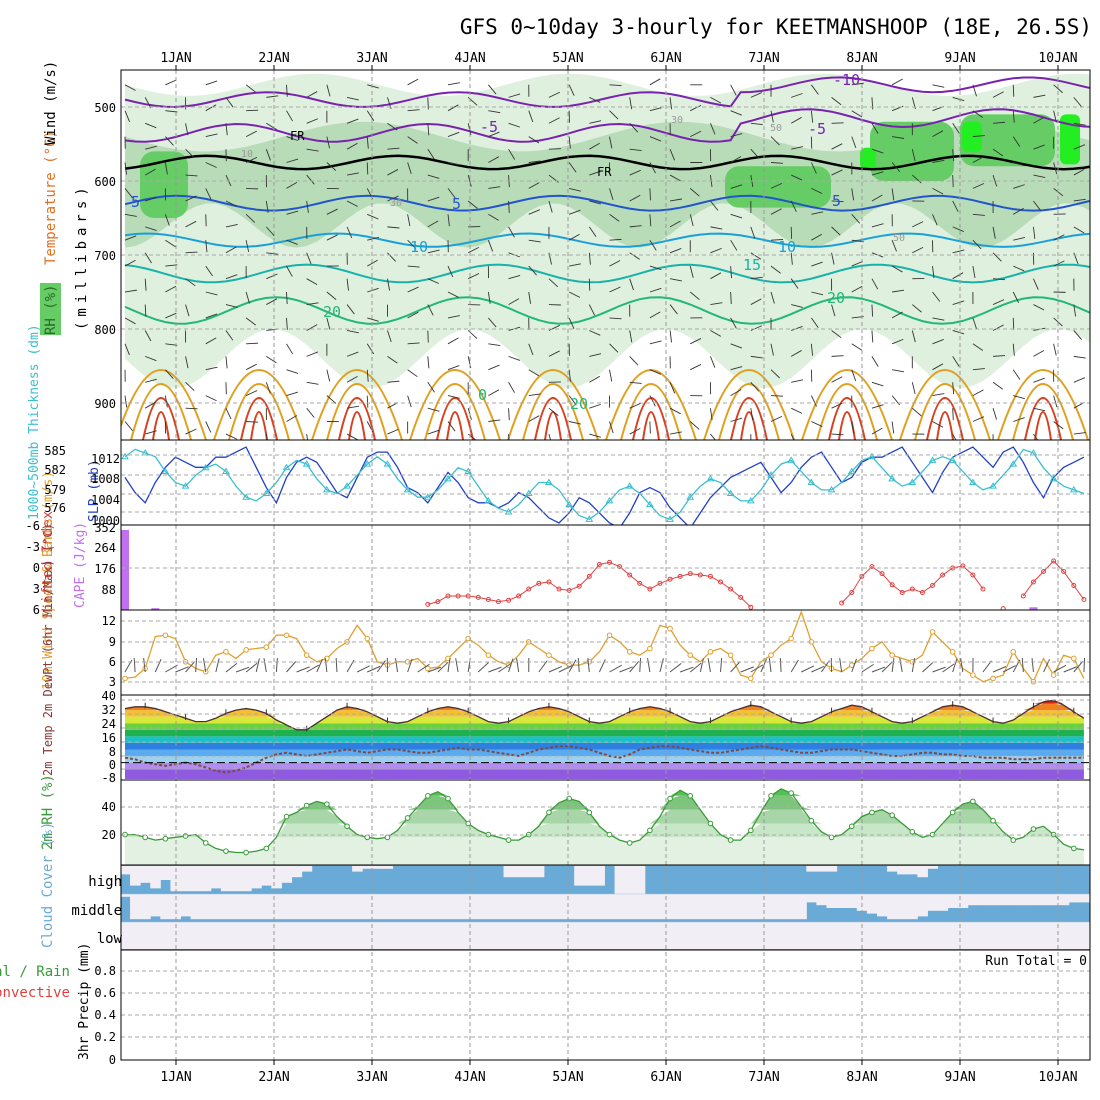 The image size is (1100, 1100). Describe the element at coordinates (912, 584) in the screenshot. I see `lifted-line` at that location.